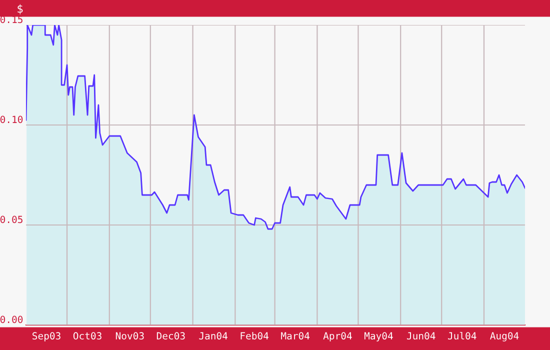 This screenshot has height=350, width=550. What do you see at coordinates (170, 336) in the screenshot?
I see `x-tick-label: Dec03` at bounding box center [170, 336].